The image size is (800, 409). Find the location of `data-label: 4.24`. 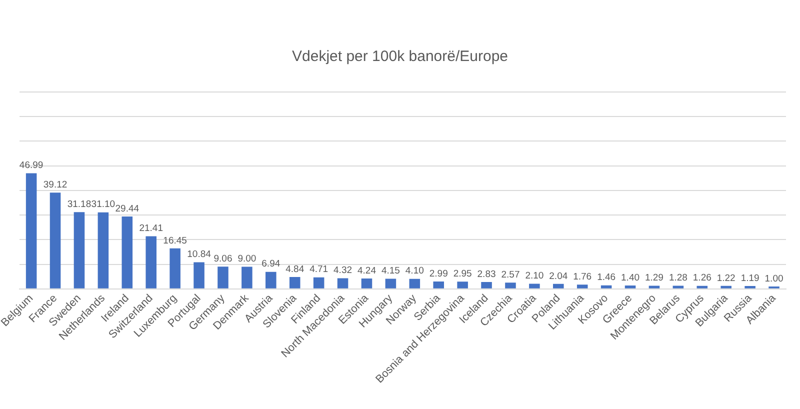

data-label: 4.24 is located at coordinates (366, 270).